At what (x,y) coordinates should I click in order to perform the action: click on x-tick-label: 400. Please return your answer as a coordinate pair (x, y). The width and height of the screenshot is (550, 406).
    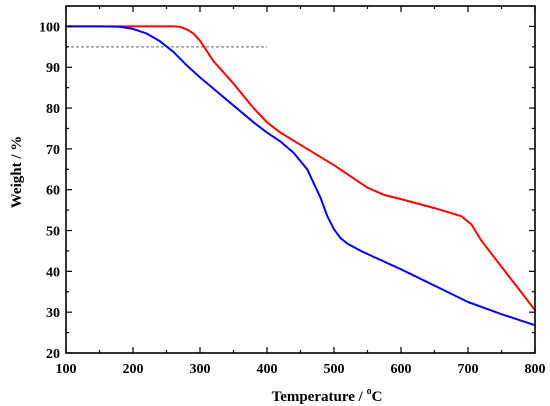
    Looking at the image, I should click on (267, 369).